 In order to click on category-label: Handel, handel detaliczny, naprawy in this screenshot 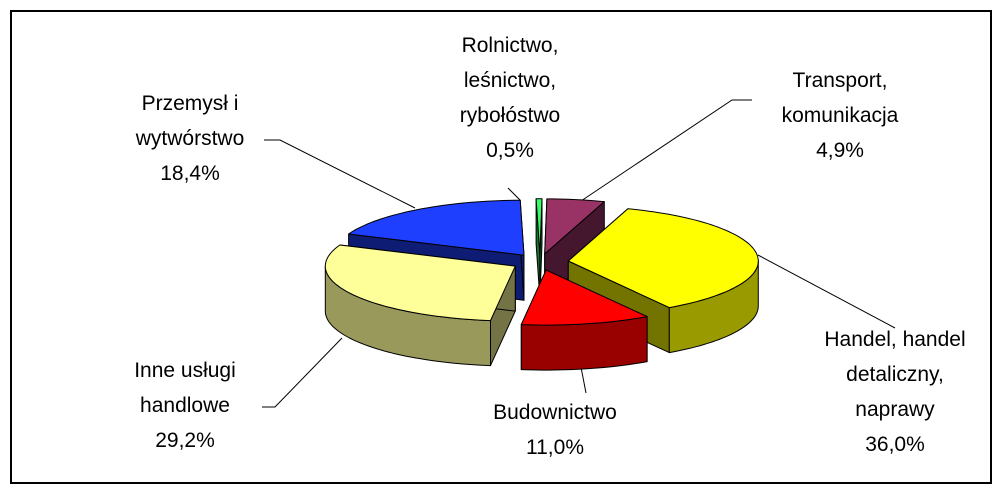, I will do `click(895, 374)`.